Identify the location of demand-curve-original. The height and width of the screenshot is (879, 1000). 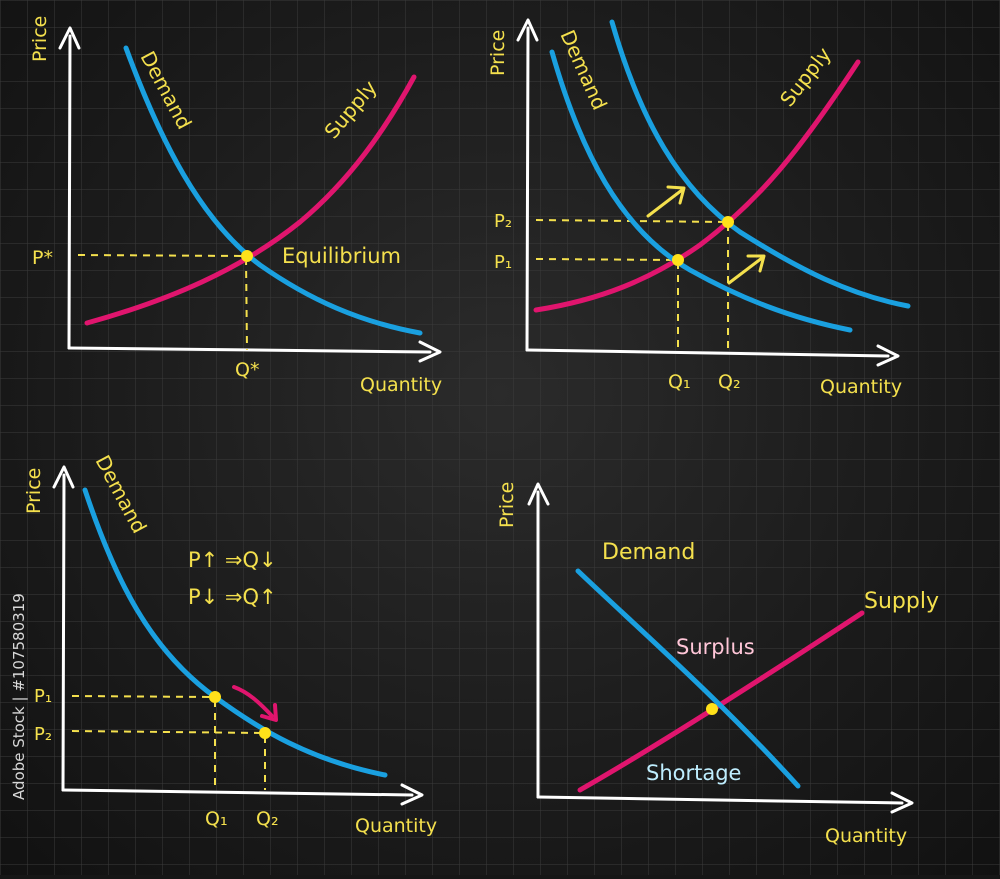
(701, 191).